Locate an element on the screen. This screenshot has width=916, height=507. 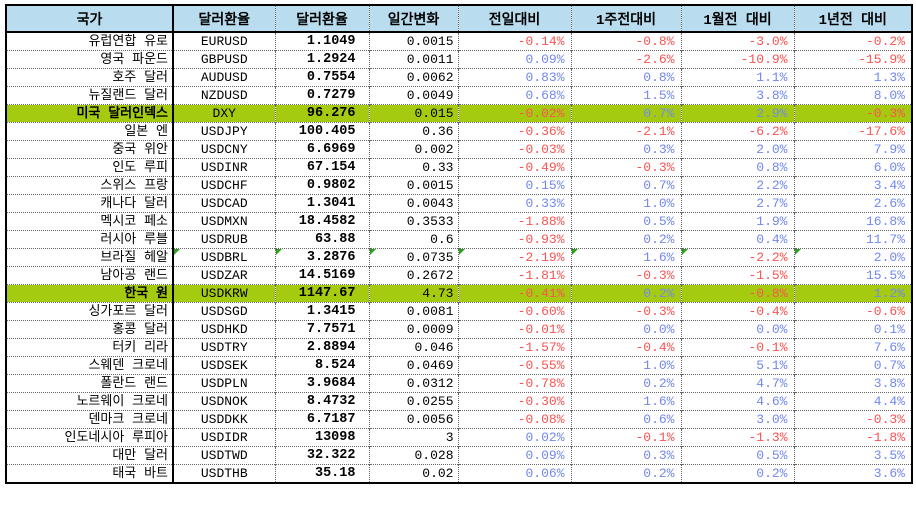
ticker-cell: USDMXN is located at coordinates (223, 221).